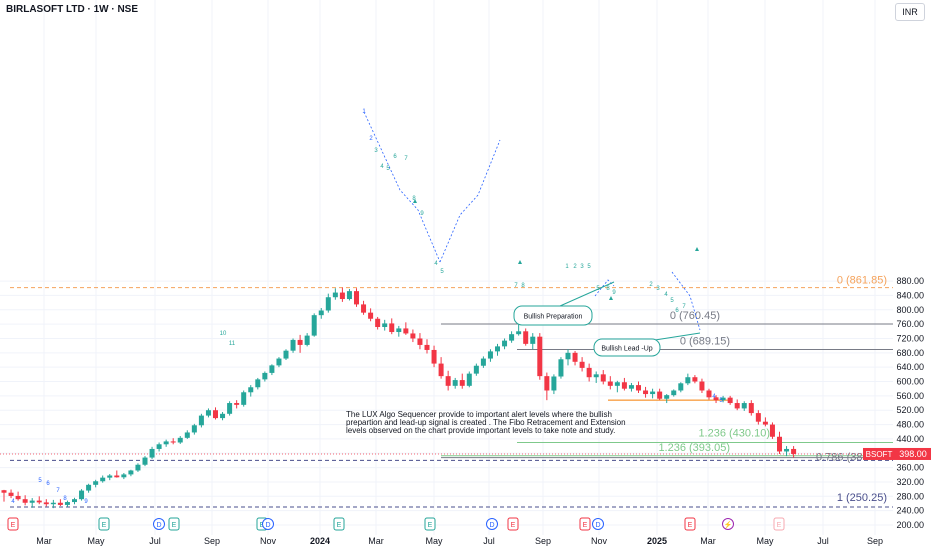 Image resolution: width=932 pixels, height=550 pixels. I want to click on sequencer-count: 1, so click(567, 267).